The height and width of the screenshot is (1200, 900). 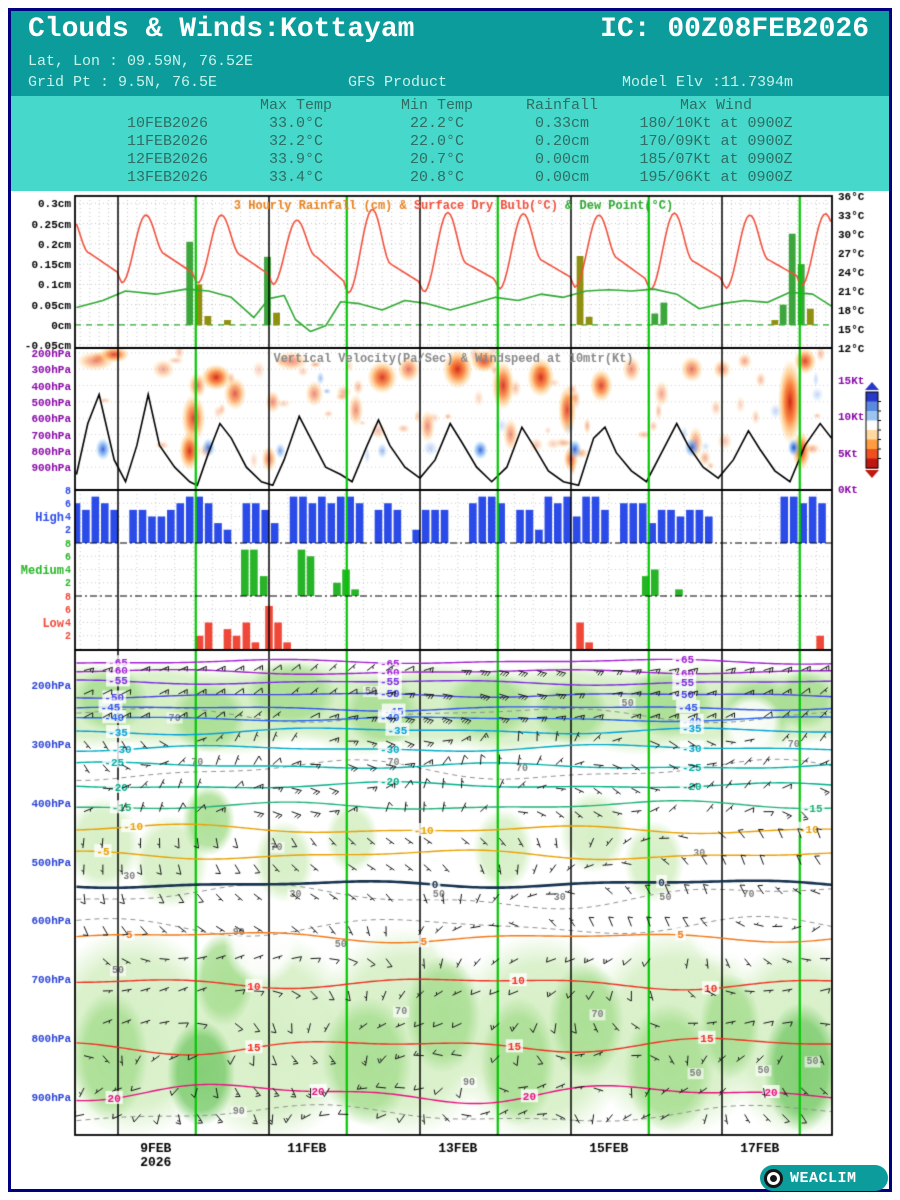 What do you see at coordinates (436, 177) in the screenshot?
I see `cell-min-temp: 20.8°C` at bounding box center [436, 177].